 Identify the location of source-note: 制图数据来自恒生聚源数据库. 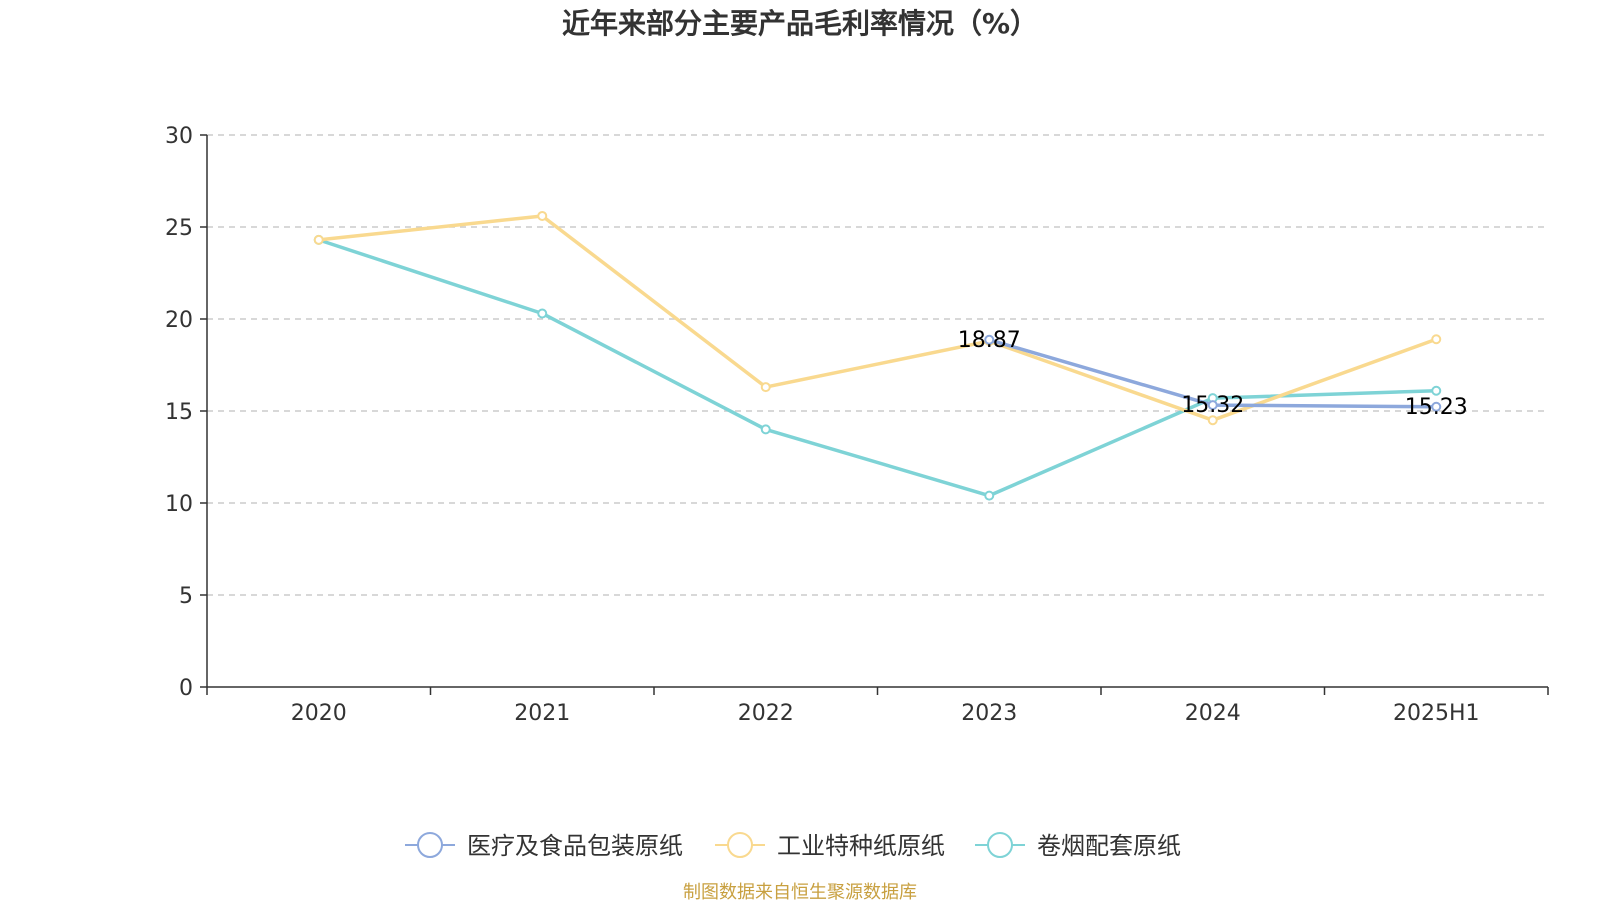
(800, 892).